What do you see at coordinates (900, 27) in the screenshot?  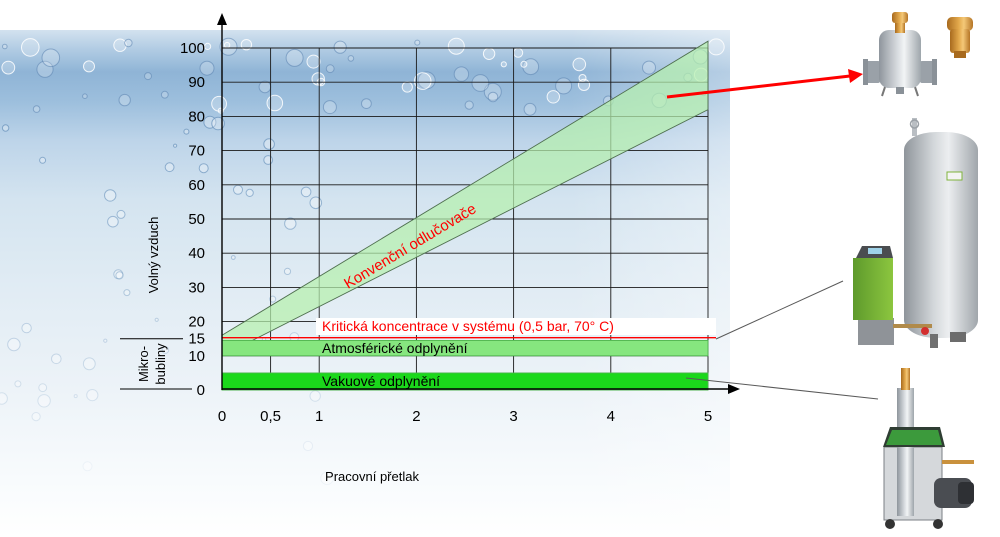 I see `separator-vent-stem` at bounding box center [900, 27].